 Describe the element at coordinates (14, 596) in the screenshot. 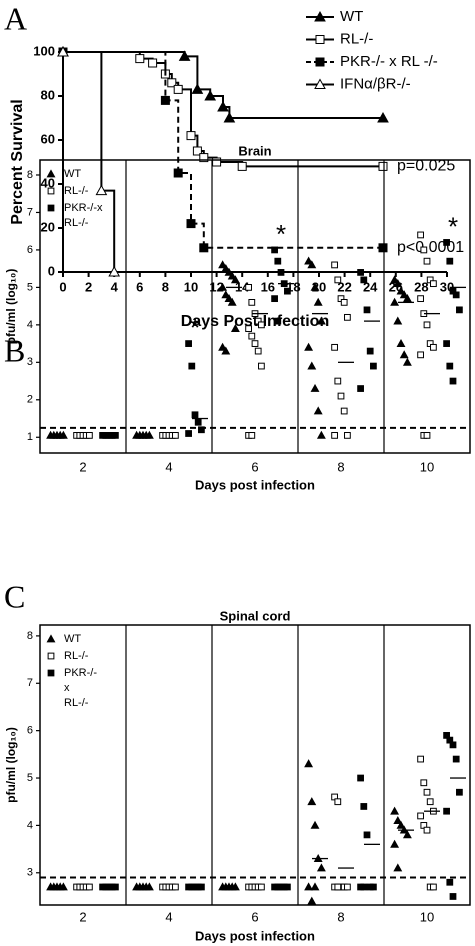

I see `panel-letter: C` at that location.